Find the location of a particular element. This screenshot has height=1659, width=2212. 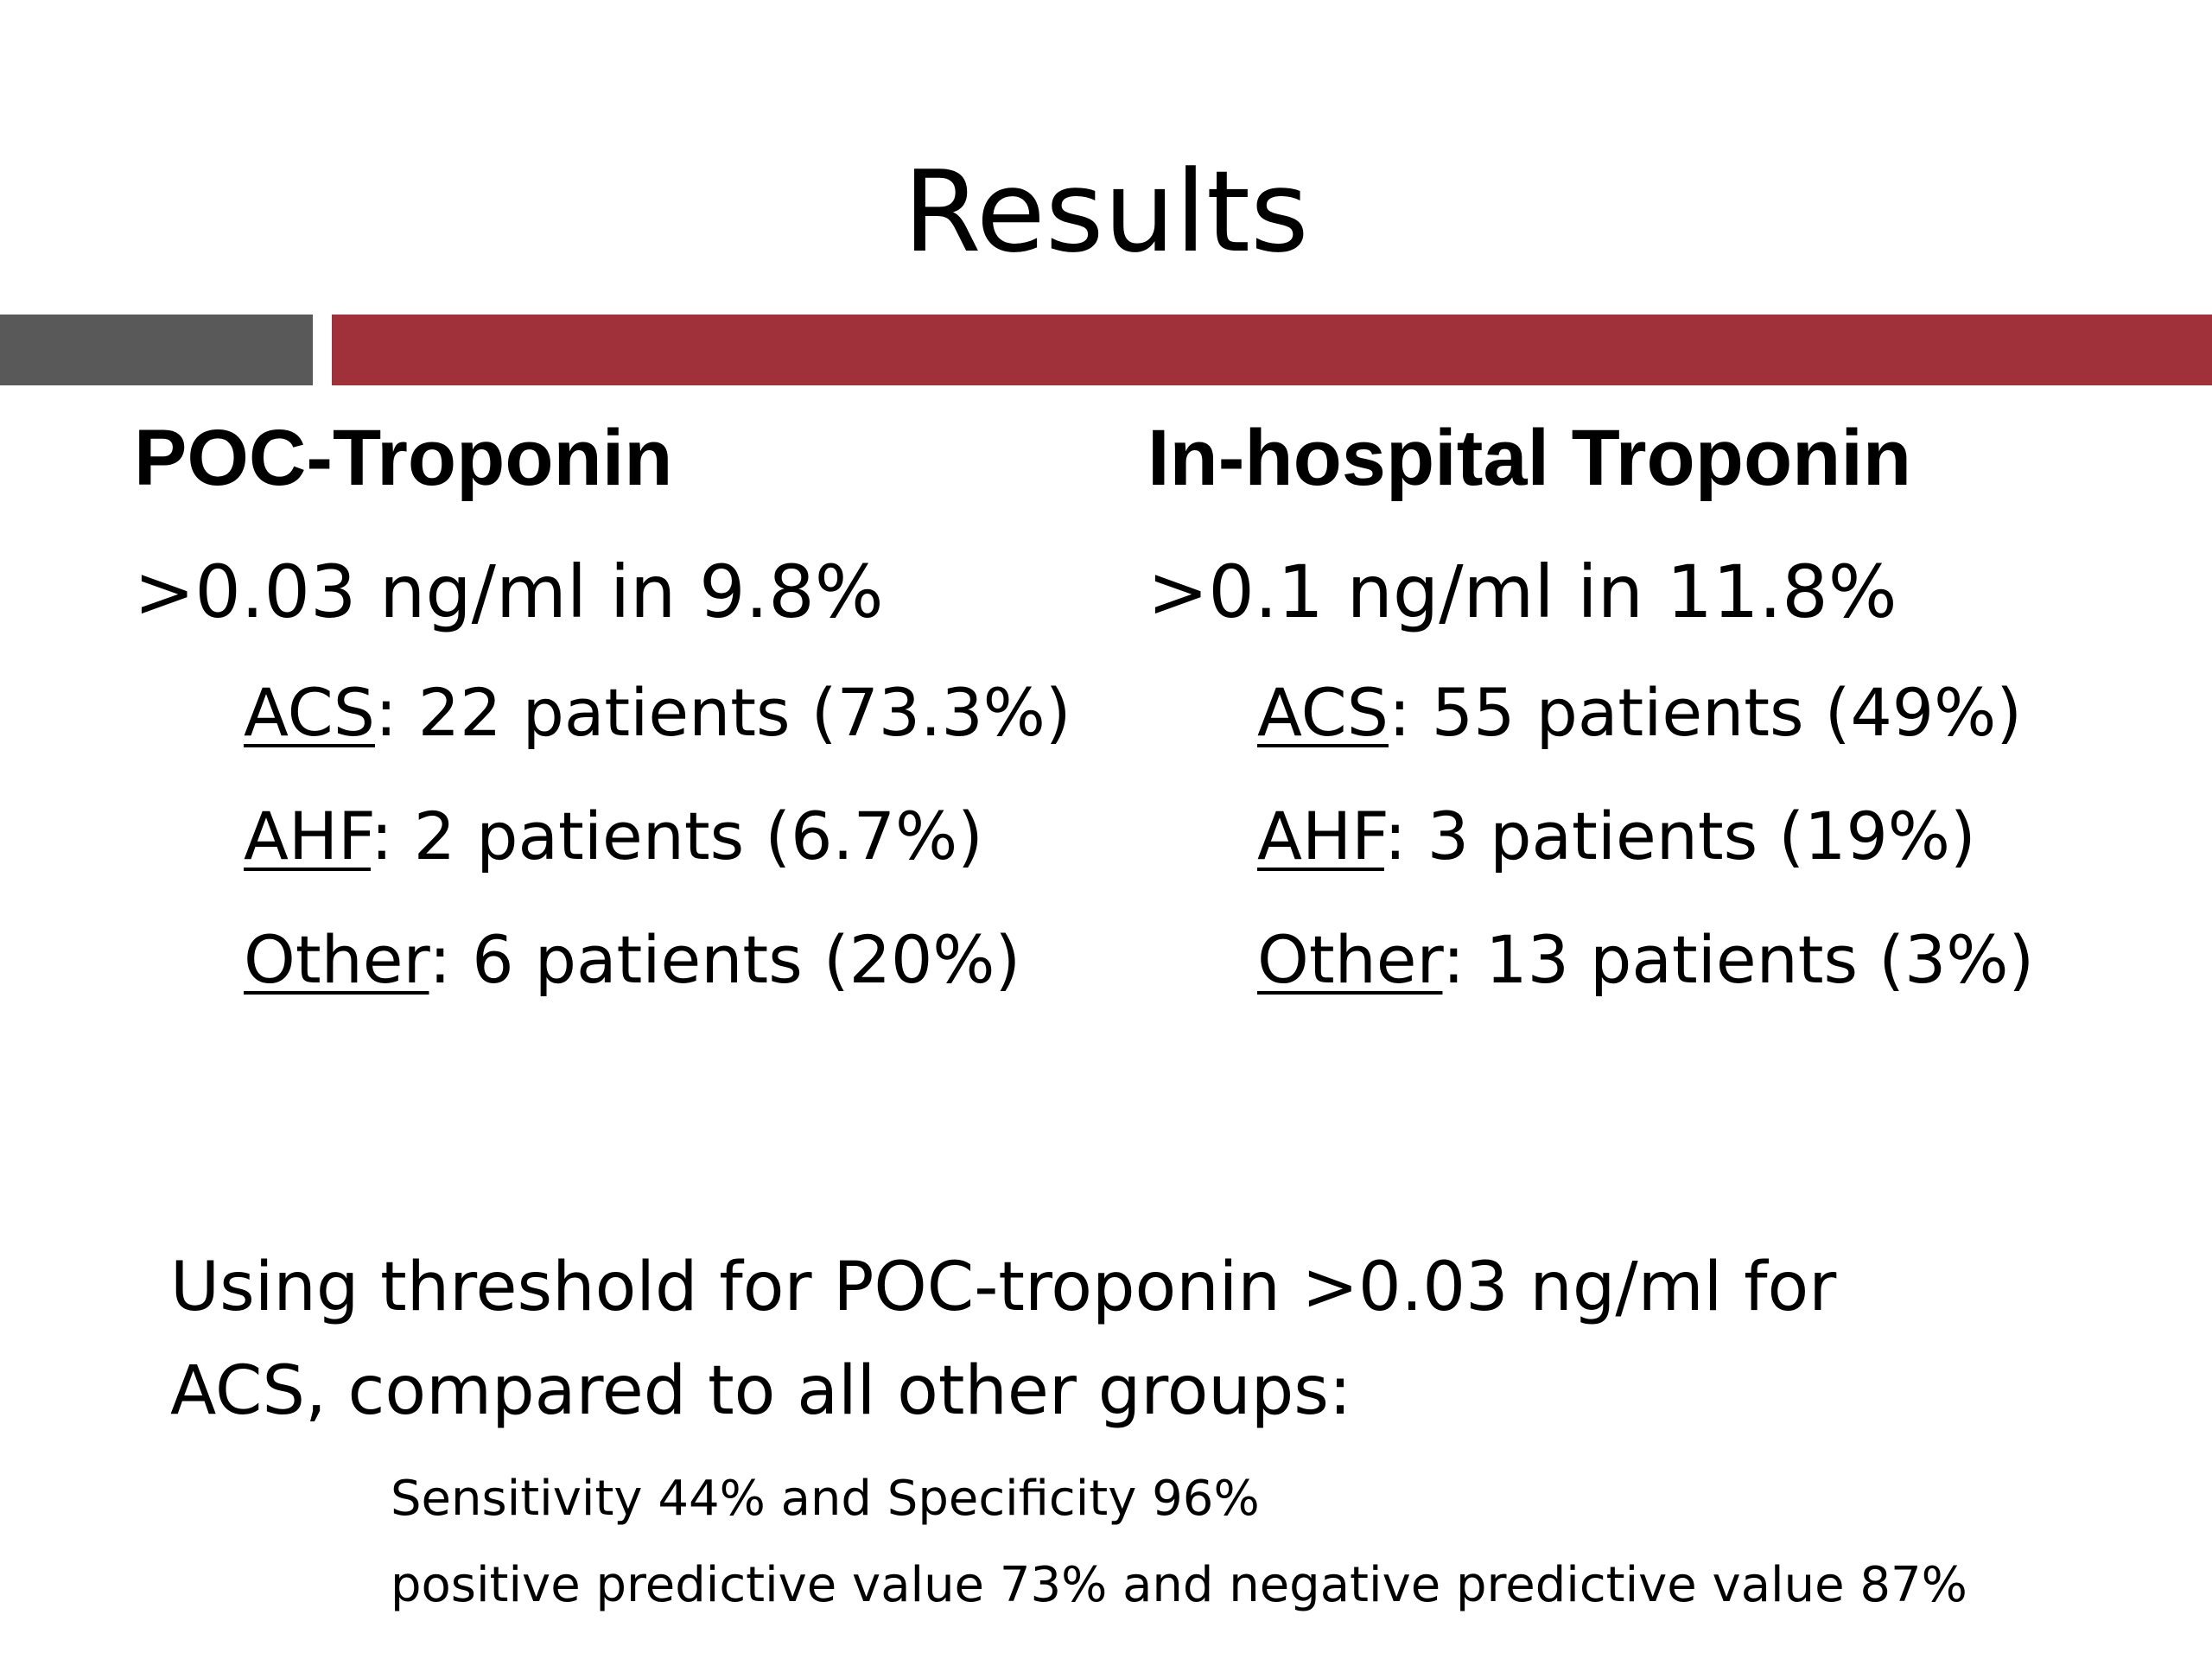

poc-troponin-threshold: >0.03 ng/ml in 9.8% is located at coordinates (509, 592).